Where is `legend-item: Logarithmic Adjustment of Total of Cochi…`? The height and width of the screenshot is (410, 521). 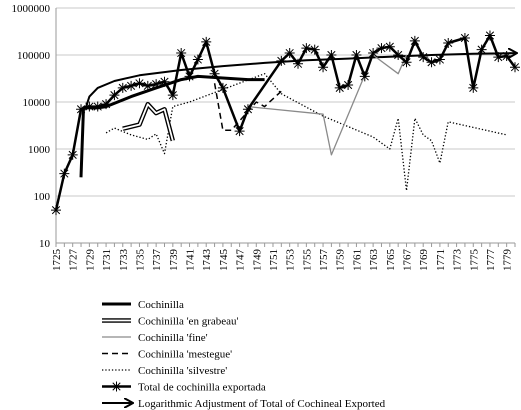 legend-item: Logarithmic Adjustment of Total of Cochi… is located at coordinates (244, 404).